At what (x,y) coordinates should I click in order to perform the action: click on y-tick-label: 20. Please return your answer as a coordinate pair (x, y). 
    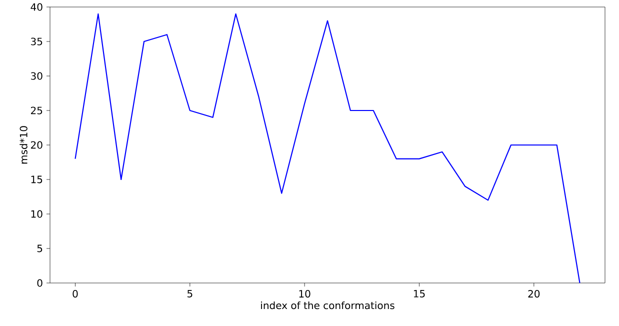
    Looking at the image, I should click on (36, 145).